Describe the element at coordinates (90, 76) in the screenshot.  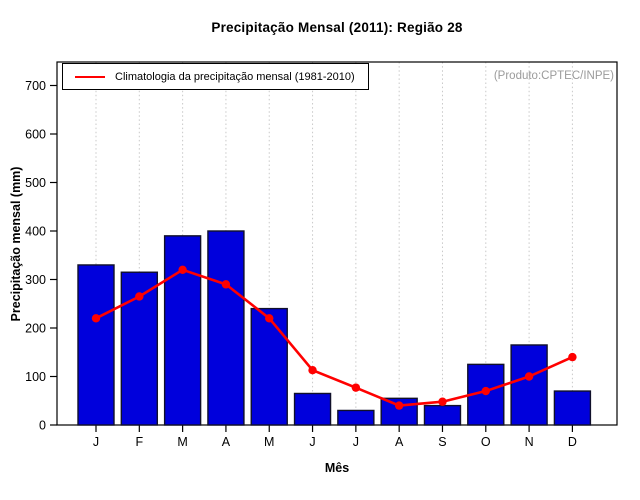
I see `legend-line-swatch` at that location.